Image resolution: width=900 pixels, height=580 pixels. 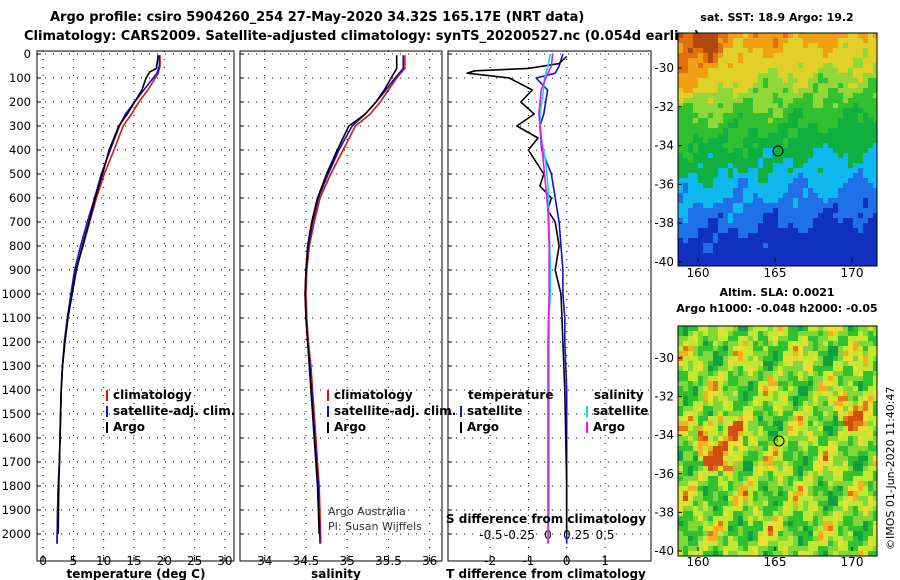 What do you see at coordinates (587, 411) in the screenshot?
I see `legend-swatch-s-satellite` at bounding box center [587, 411].